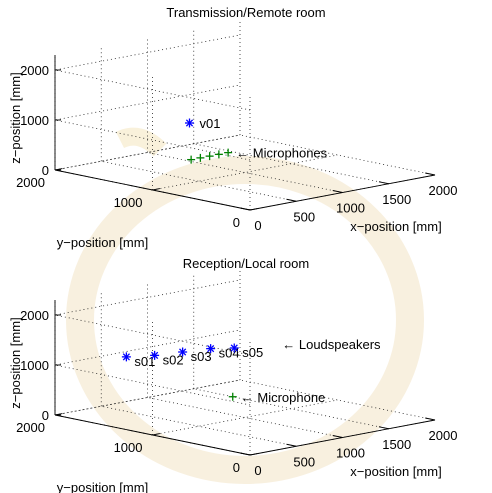 This screenshot has height=493, width=492. What do you see at coordinates (282, 153) in the screenshot?
I see `annotation-label: ← Microphones` at bounding box center [282, 153].